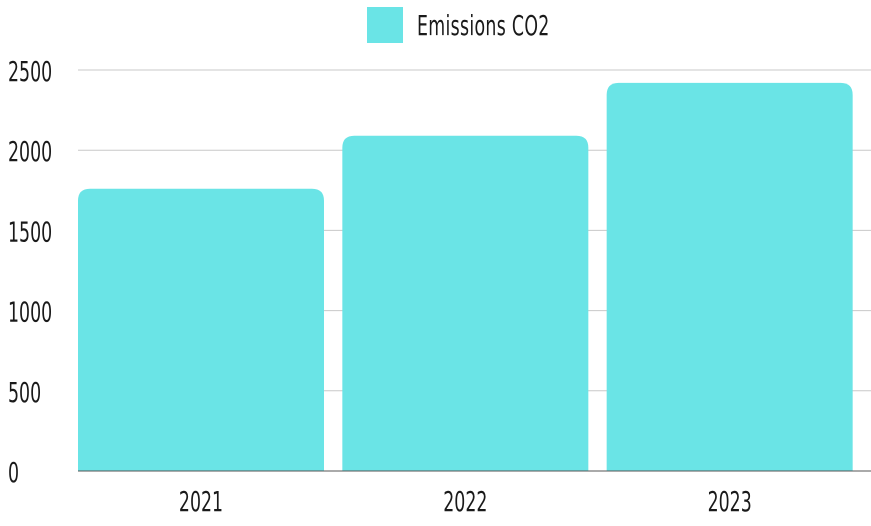  Describe the element at coordinates (385, 25) in the screenshot. I see `legend-swatch-emissions` at that location.